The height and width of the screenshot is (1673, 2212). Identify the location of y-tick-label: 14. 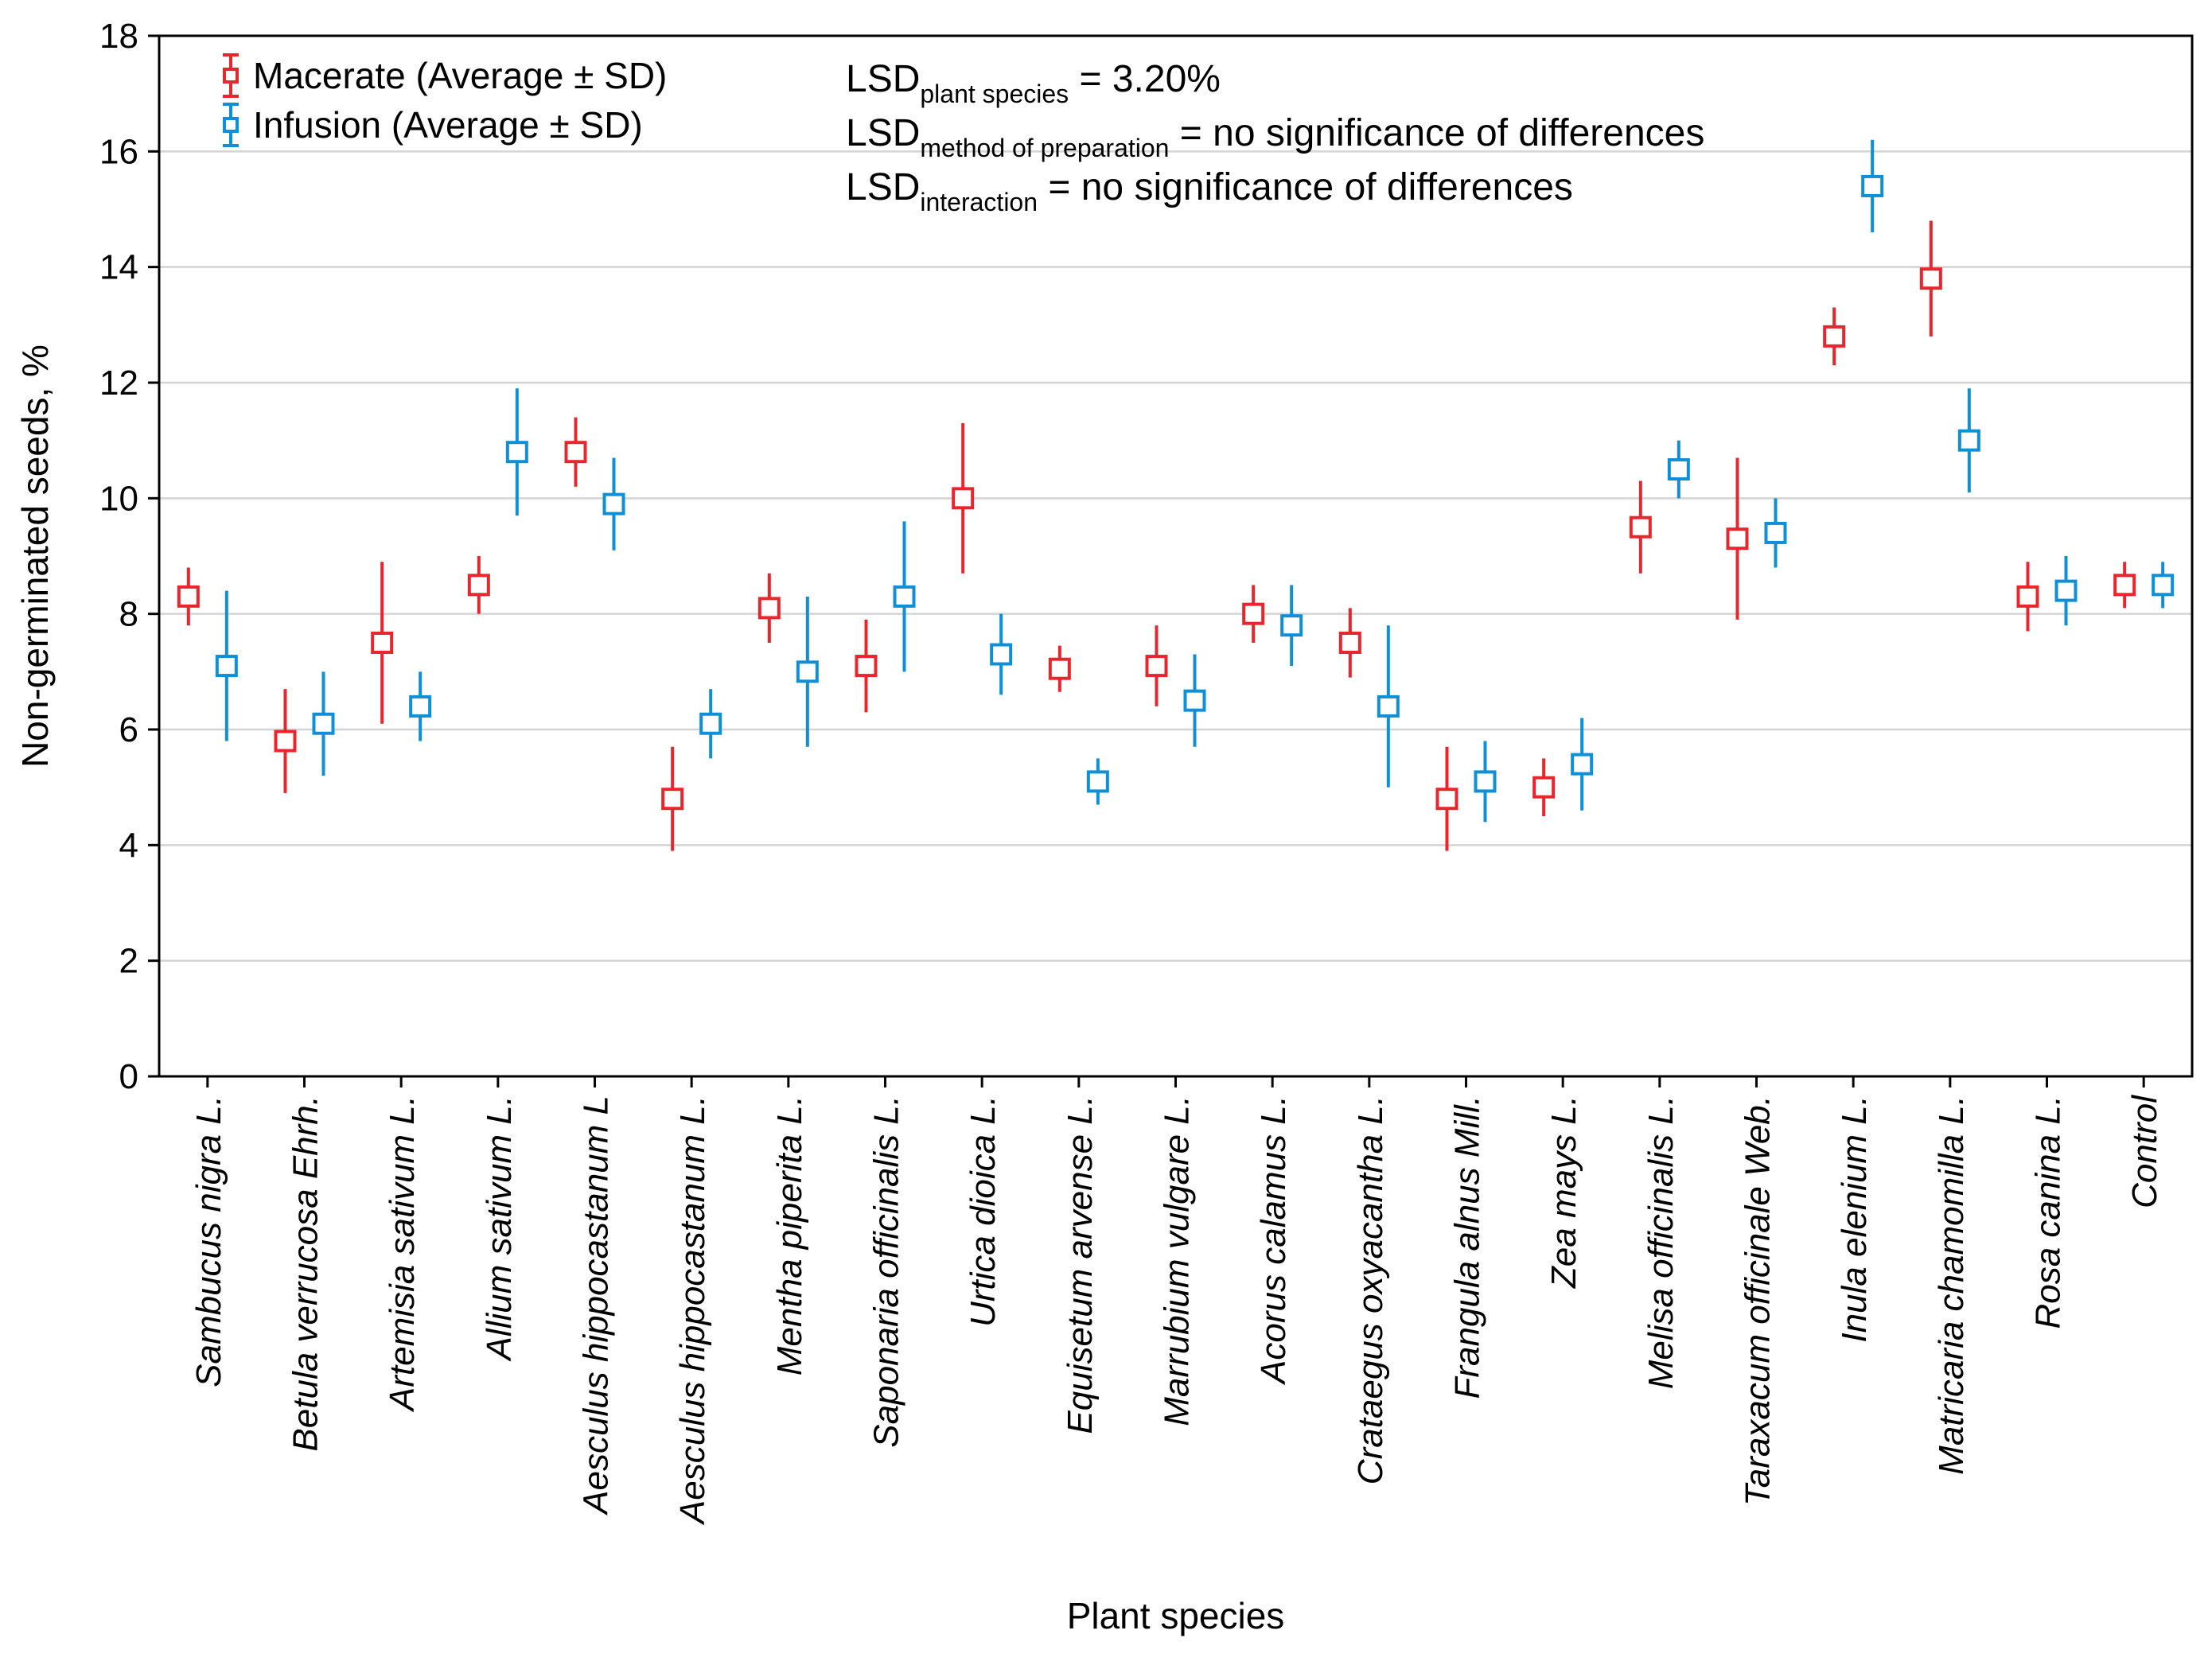
(119, 267).